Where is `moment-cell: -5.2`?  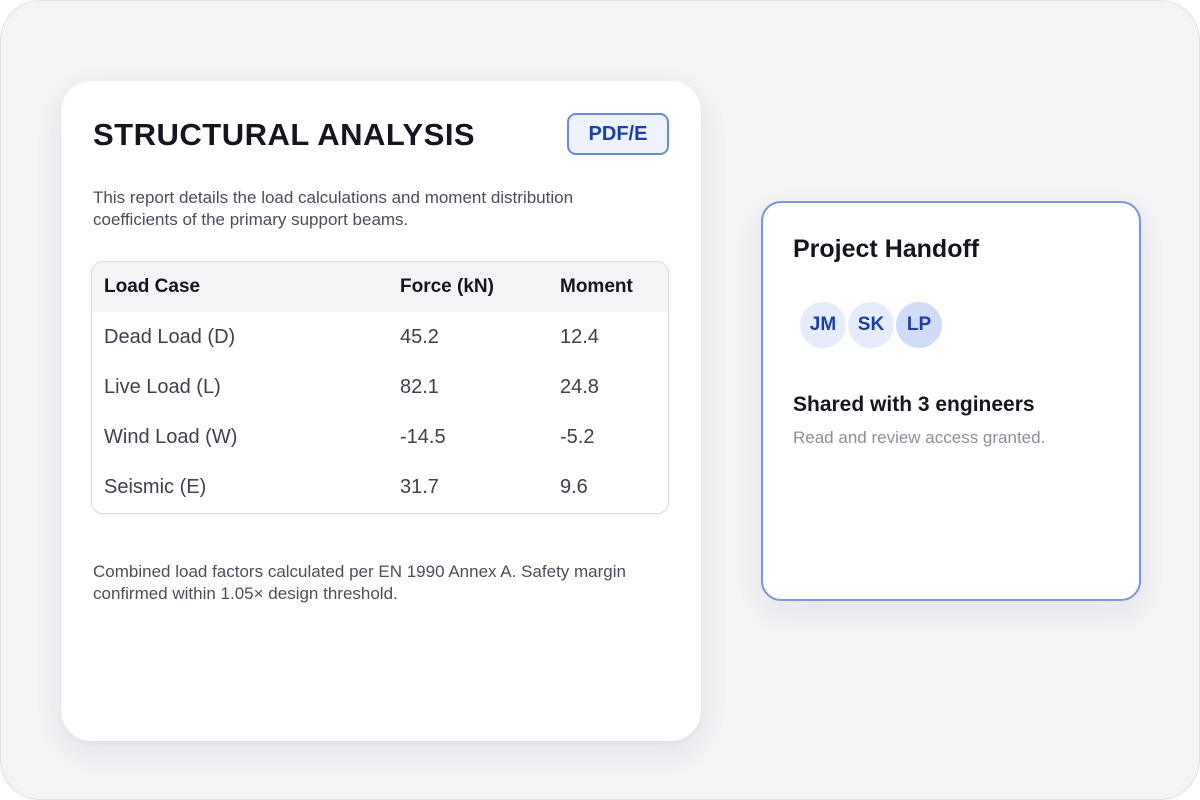
moment-cell: -5.2 is located at coordinates (577, 436).